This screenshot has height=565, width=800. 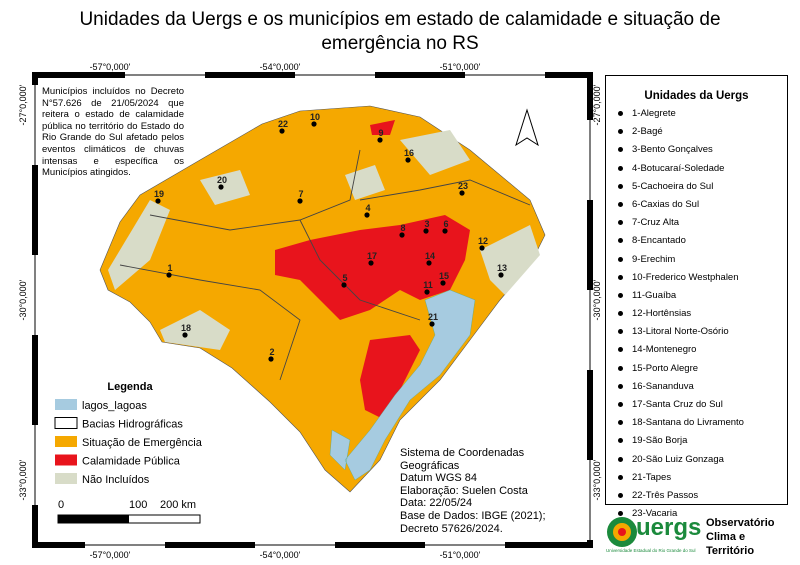 I want to click on unit-number: 10, so click(x=315, y=117).